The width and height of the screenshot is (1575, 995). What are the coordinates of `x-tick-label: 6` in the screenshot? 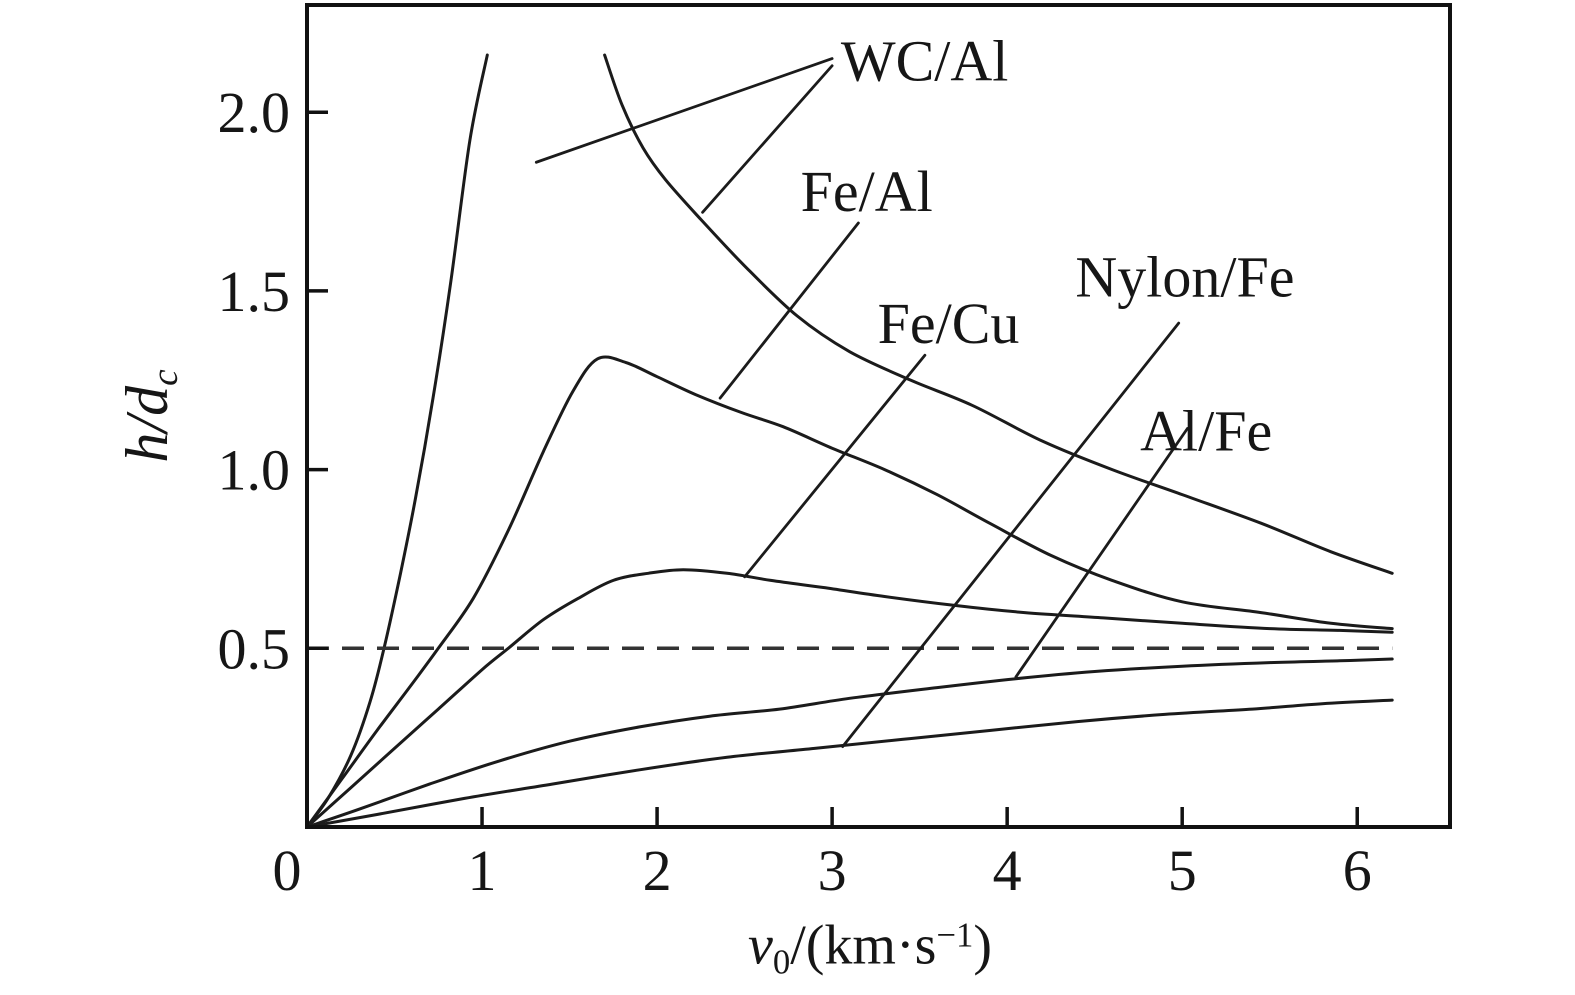 It's located at (1357, 870).